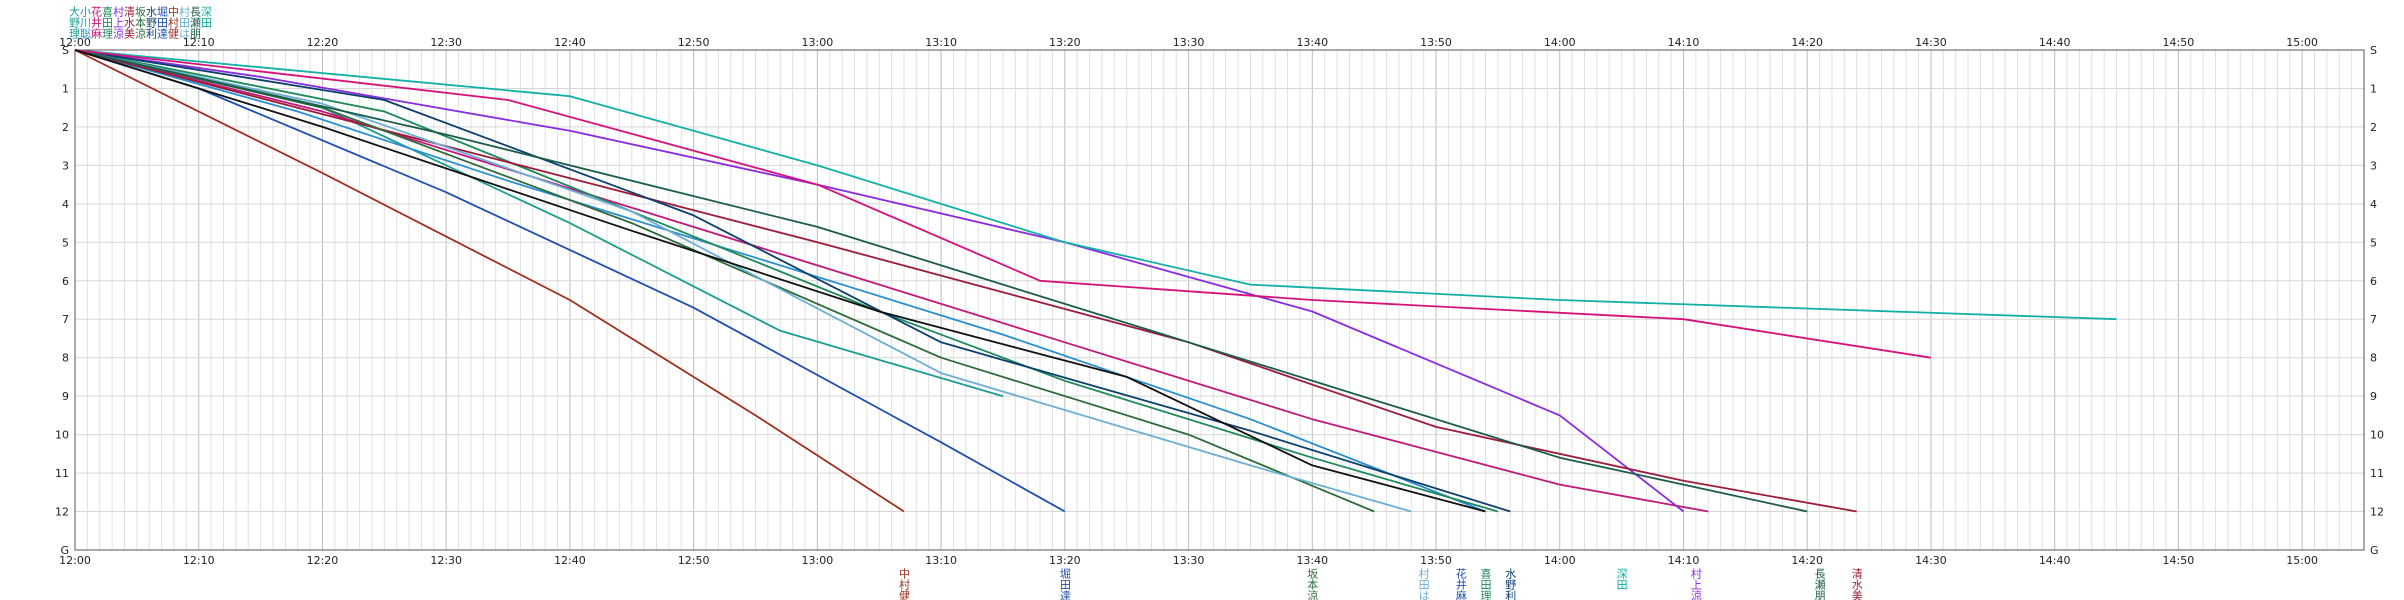 This screenshot has height=600, width=2404. Describe the element at coordinates (65, 88) in the screenshot. I see `y-row-label-left: 1` at that location.